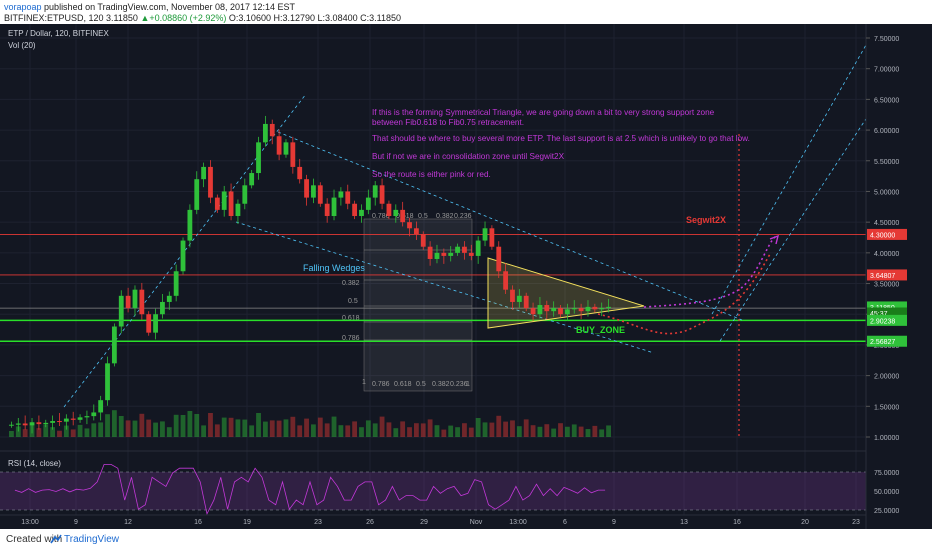 Image resolution: width=932 pixels, height=550 pixels. What do you see at coordinates (737, 522) in the screenshot?
I see `time-axis-tick-label: 16` at bounding box center [737, 522].